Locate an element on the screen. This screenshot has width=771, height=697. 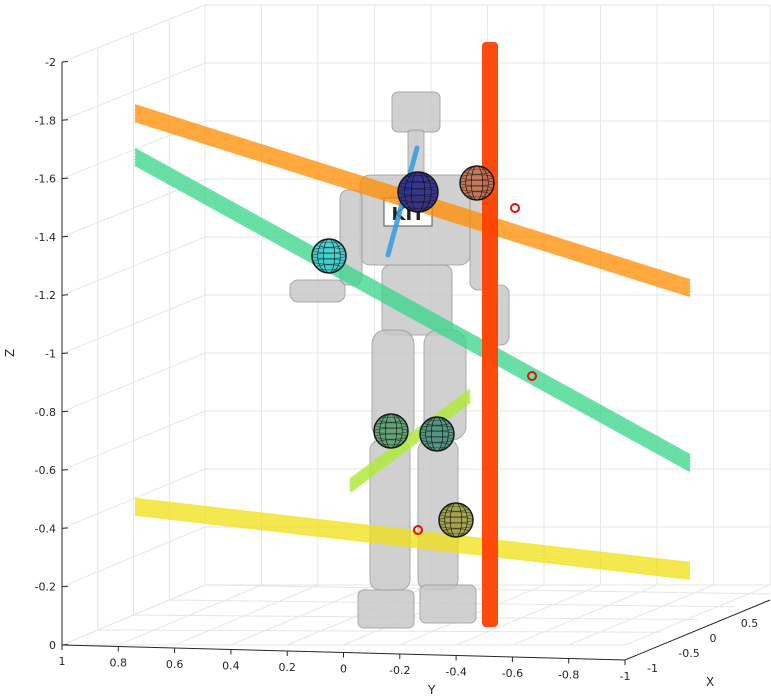
x-axis-line is located at coordinates (697, 630).